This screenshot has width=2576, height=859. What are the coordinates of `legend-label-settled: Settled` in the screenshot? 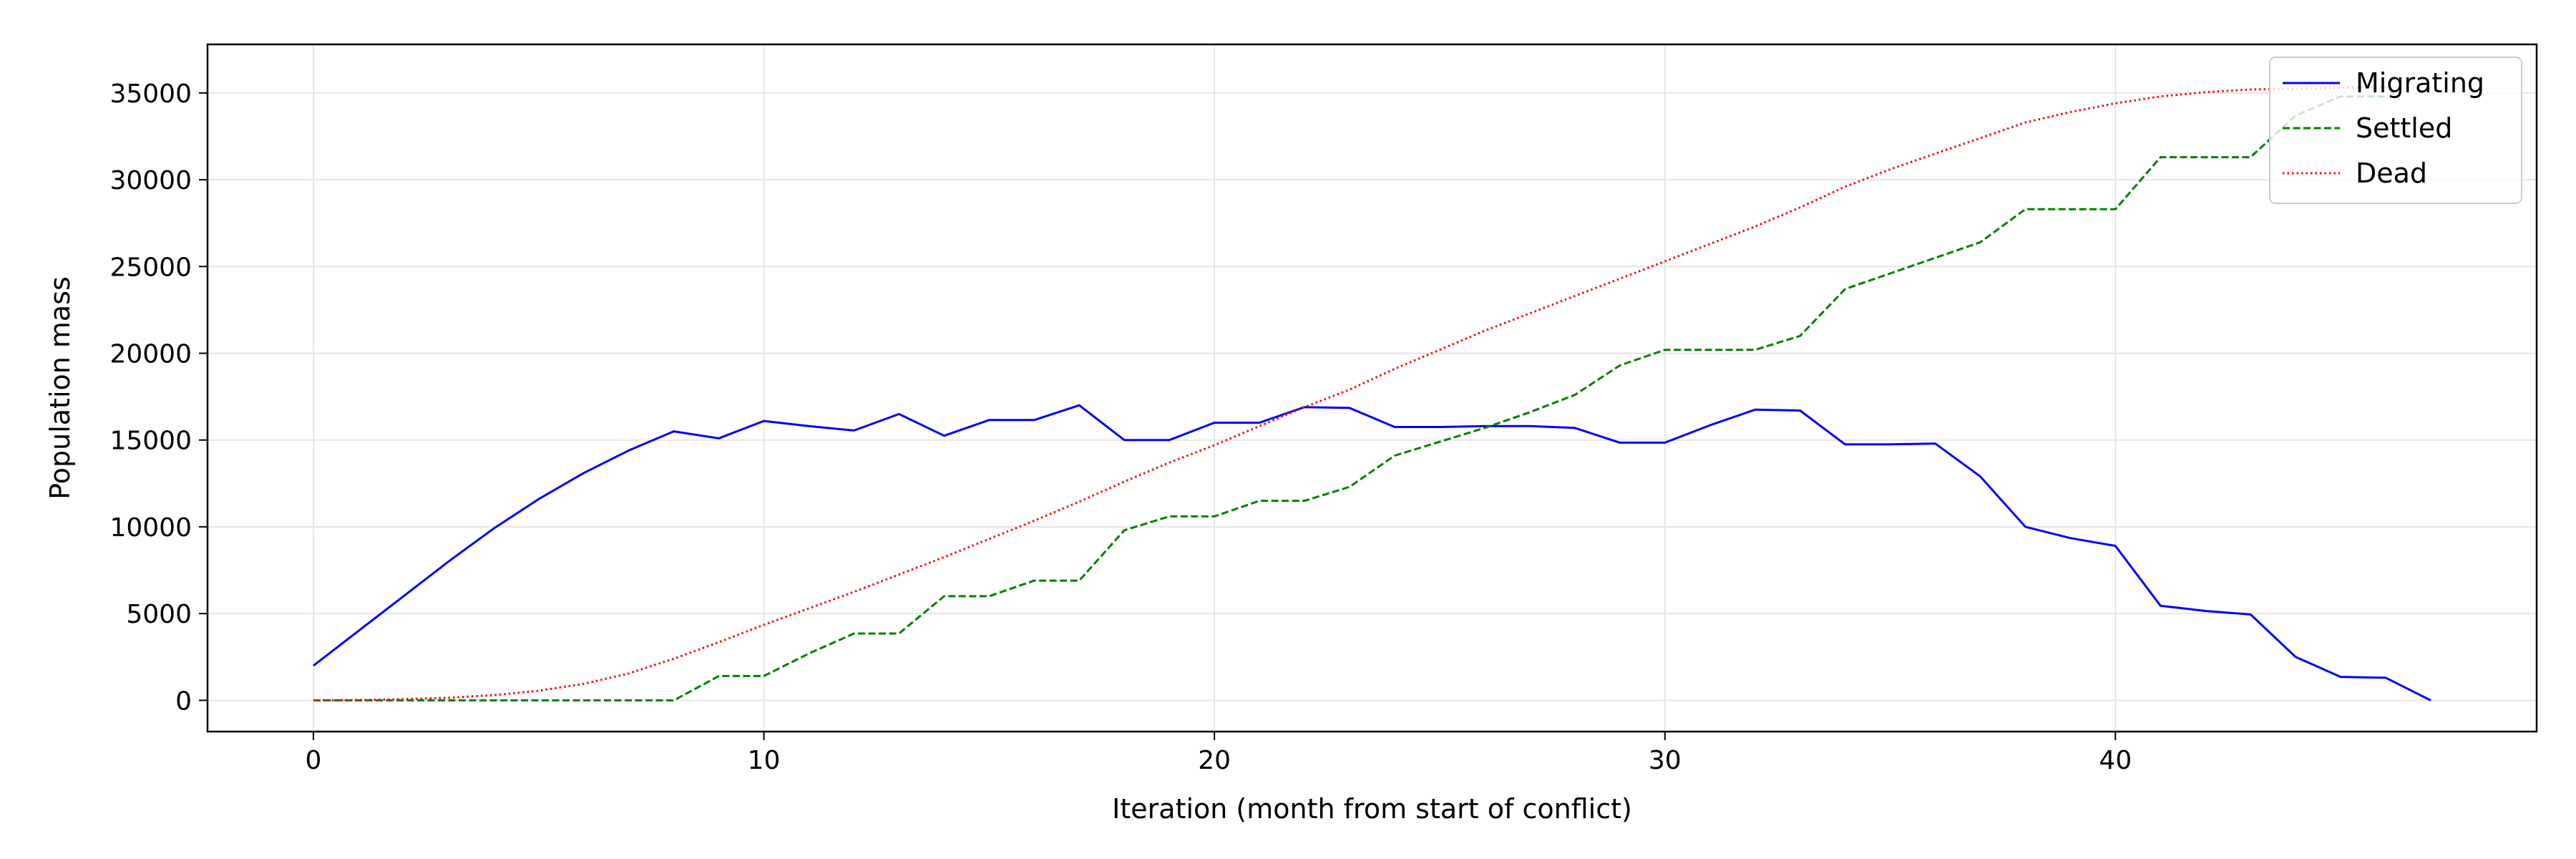 It's located at (2404, 128).